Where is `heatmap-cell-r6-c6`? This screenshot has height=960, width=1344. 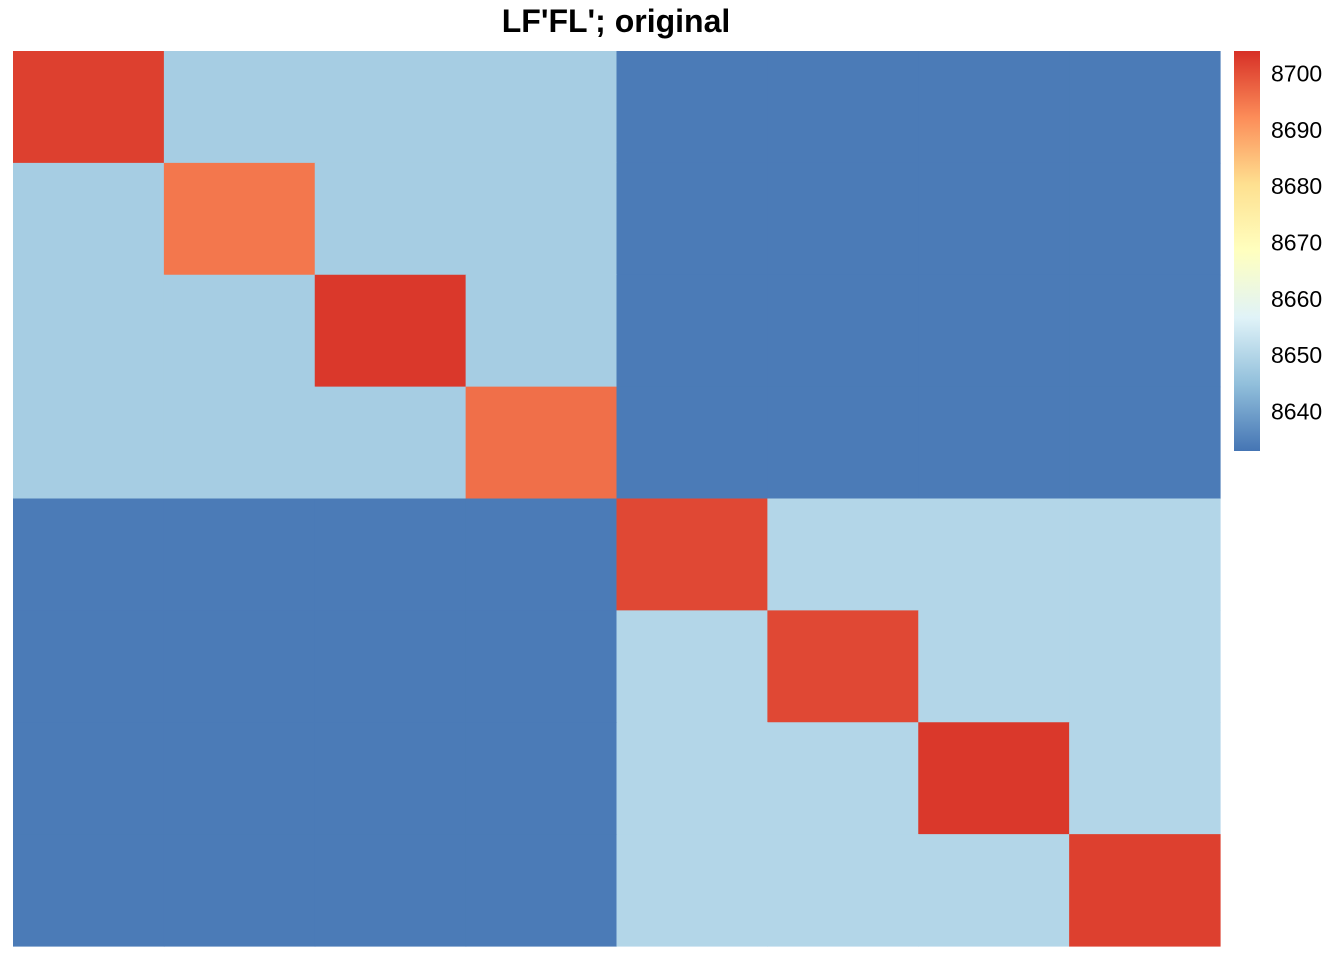 heatmap-cell-r6-c6 is located at coordinates (843, 666).